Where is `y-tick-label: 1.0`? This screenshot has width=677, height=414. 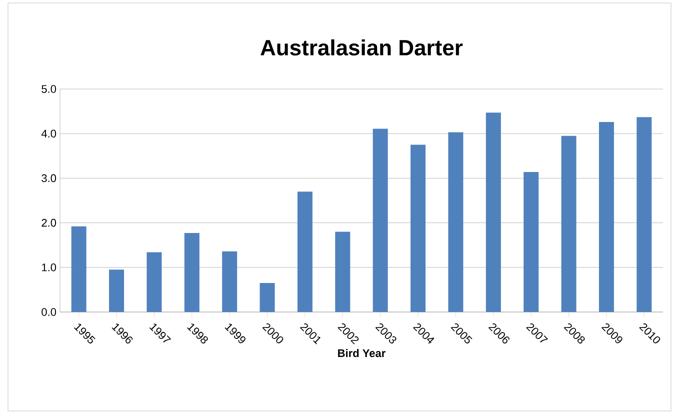
y-tick-label: 1.0 is located at coordinates (49, 268).